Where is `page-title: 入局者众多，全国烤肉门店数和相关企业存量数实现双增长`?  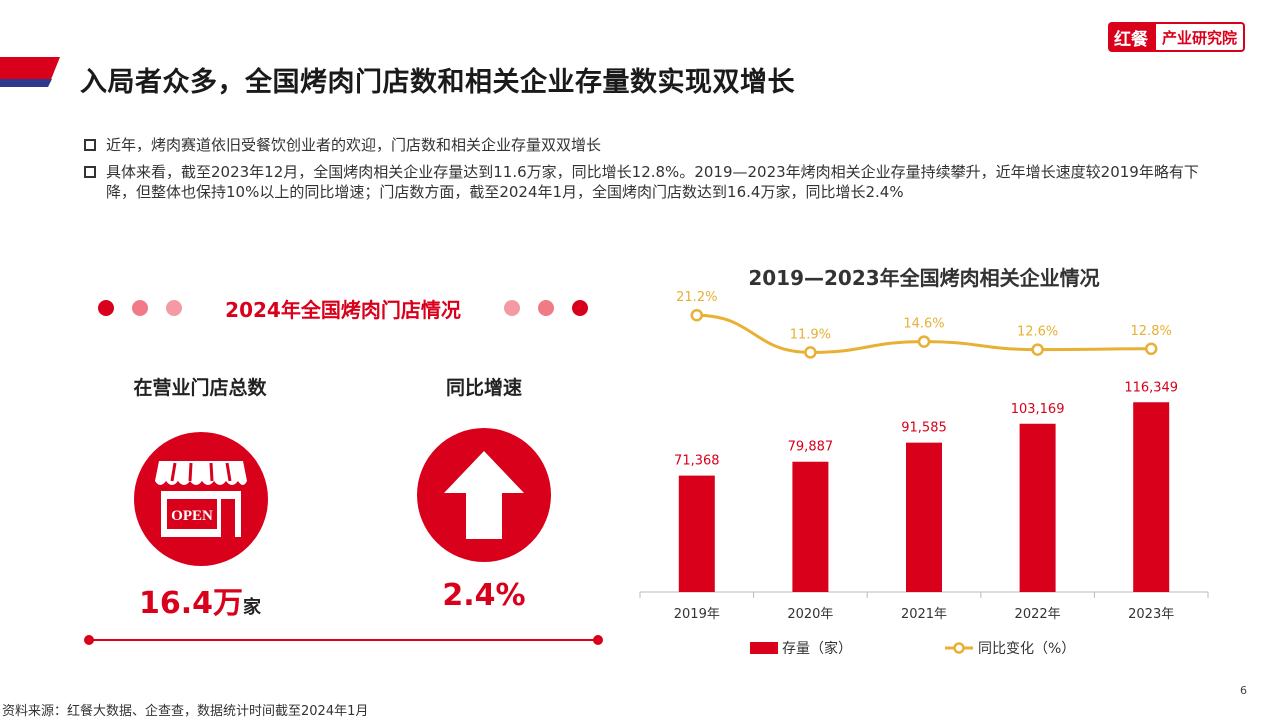 page-title: 入局者众多，全国烤肉门店数和相关企业存量数实现双增长 is located at coordinates (437, 82).